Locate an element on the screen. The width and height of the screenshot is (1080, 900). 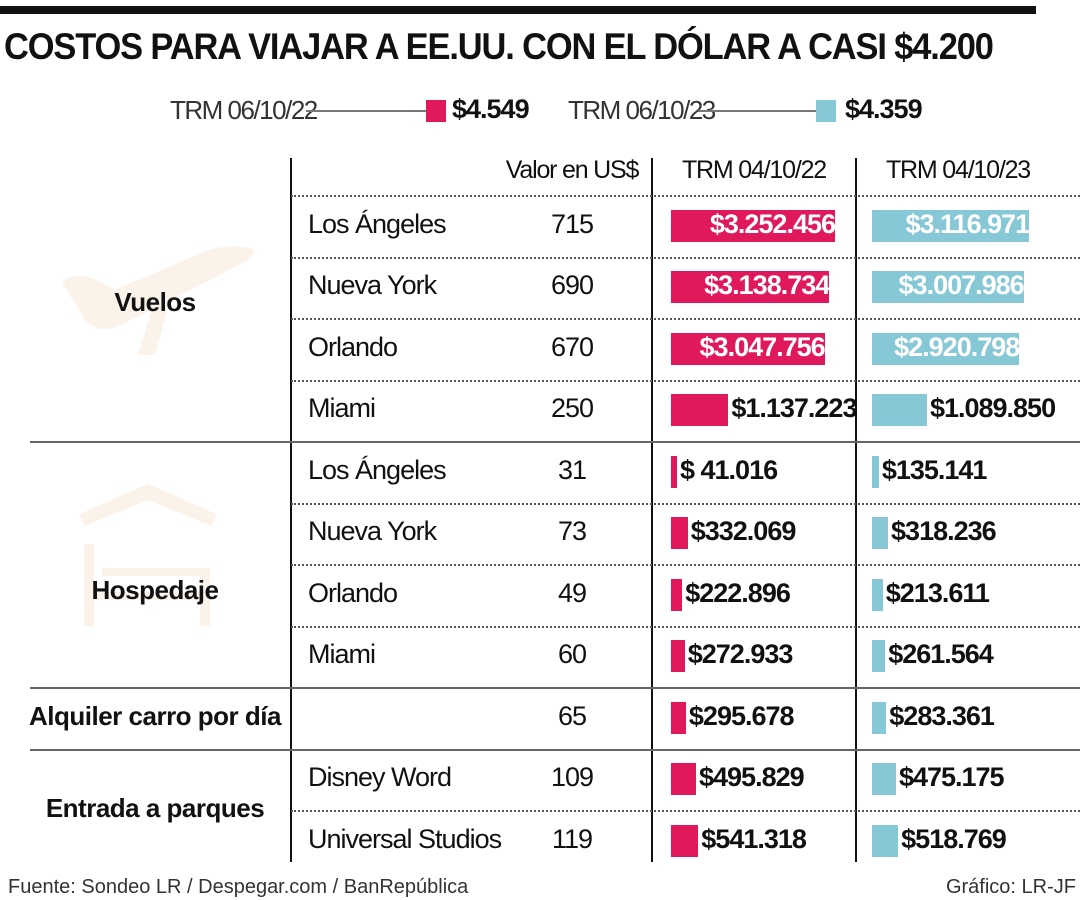
airplane-icon is located at coordinates (158, 300).